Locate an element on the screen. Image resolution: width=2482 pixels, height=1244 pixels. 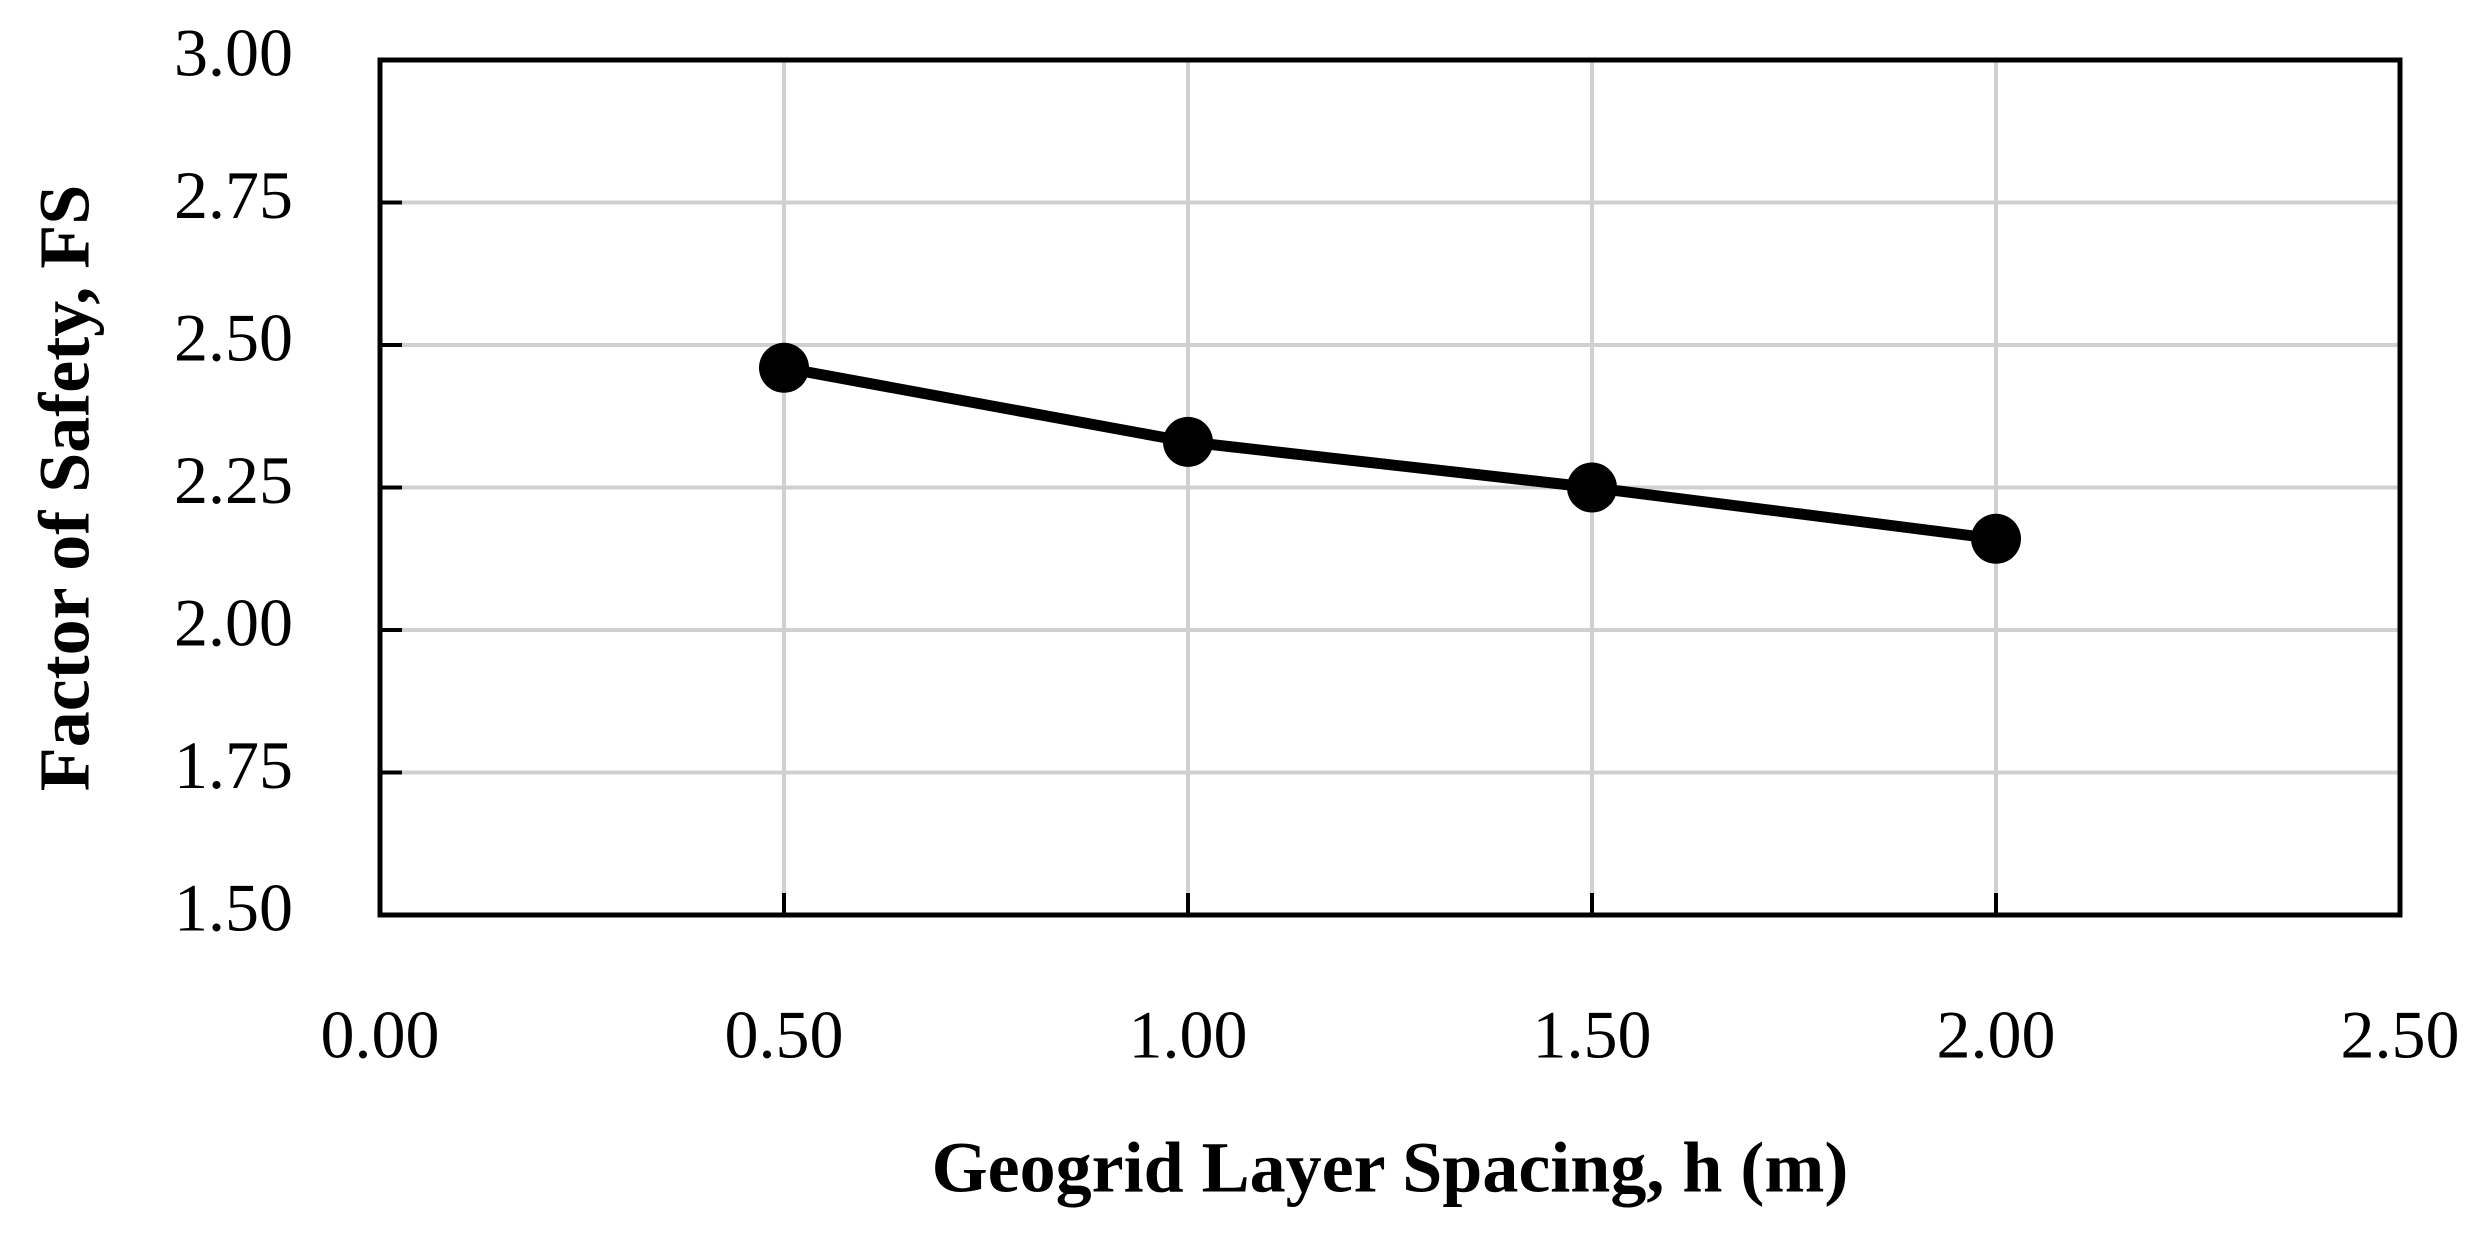
y-tick-label: 2.25 is located at coordinates (233, 480).